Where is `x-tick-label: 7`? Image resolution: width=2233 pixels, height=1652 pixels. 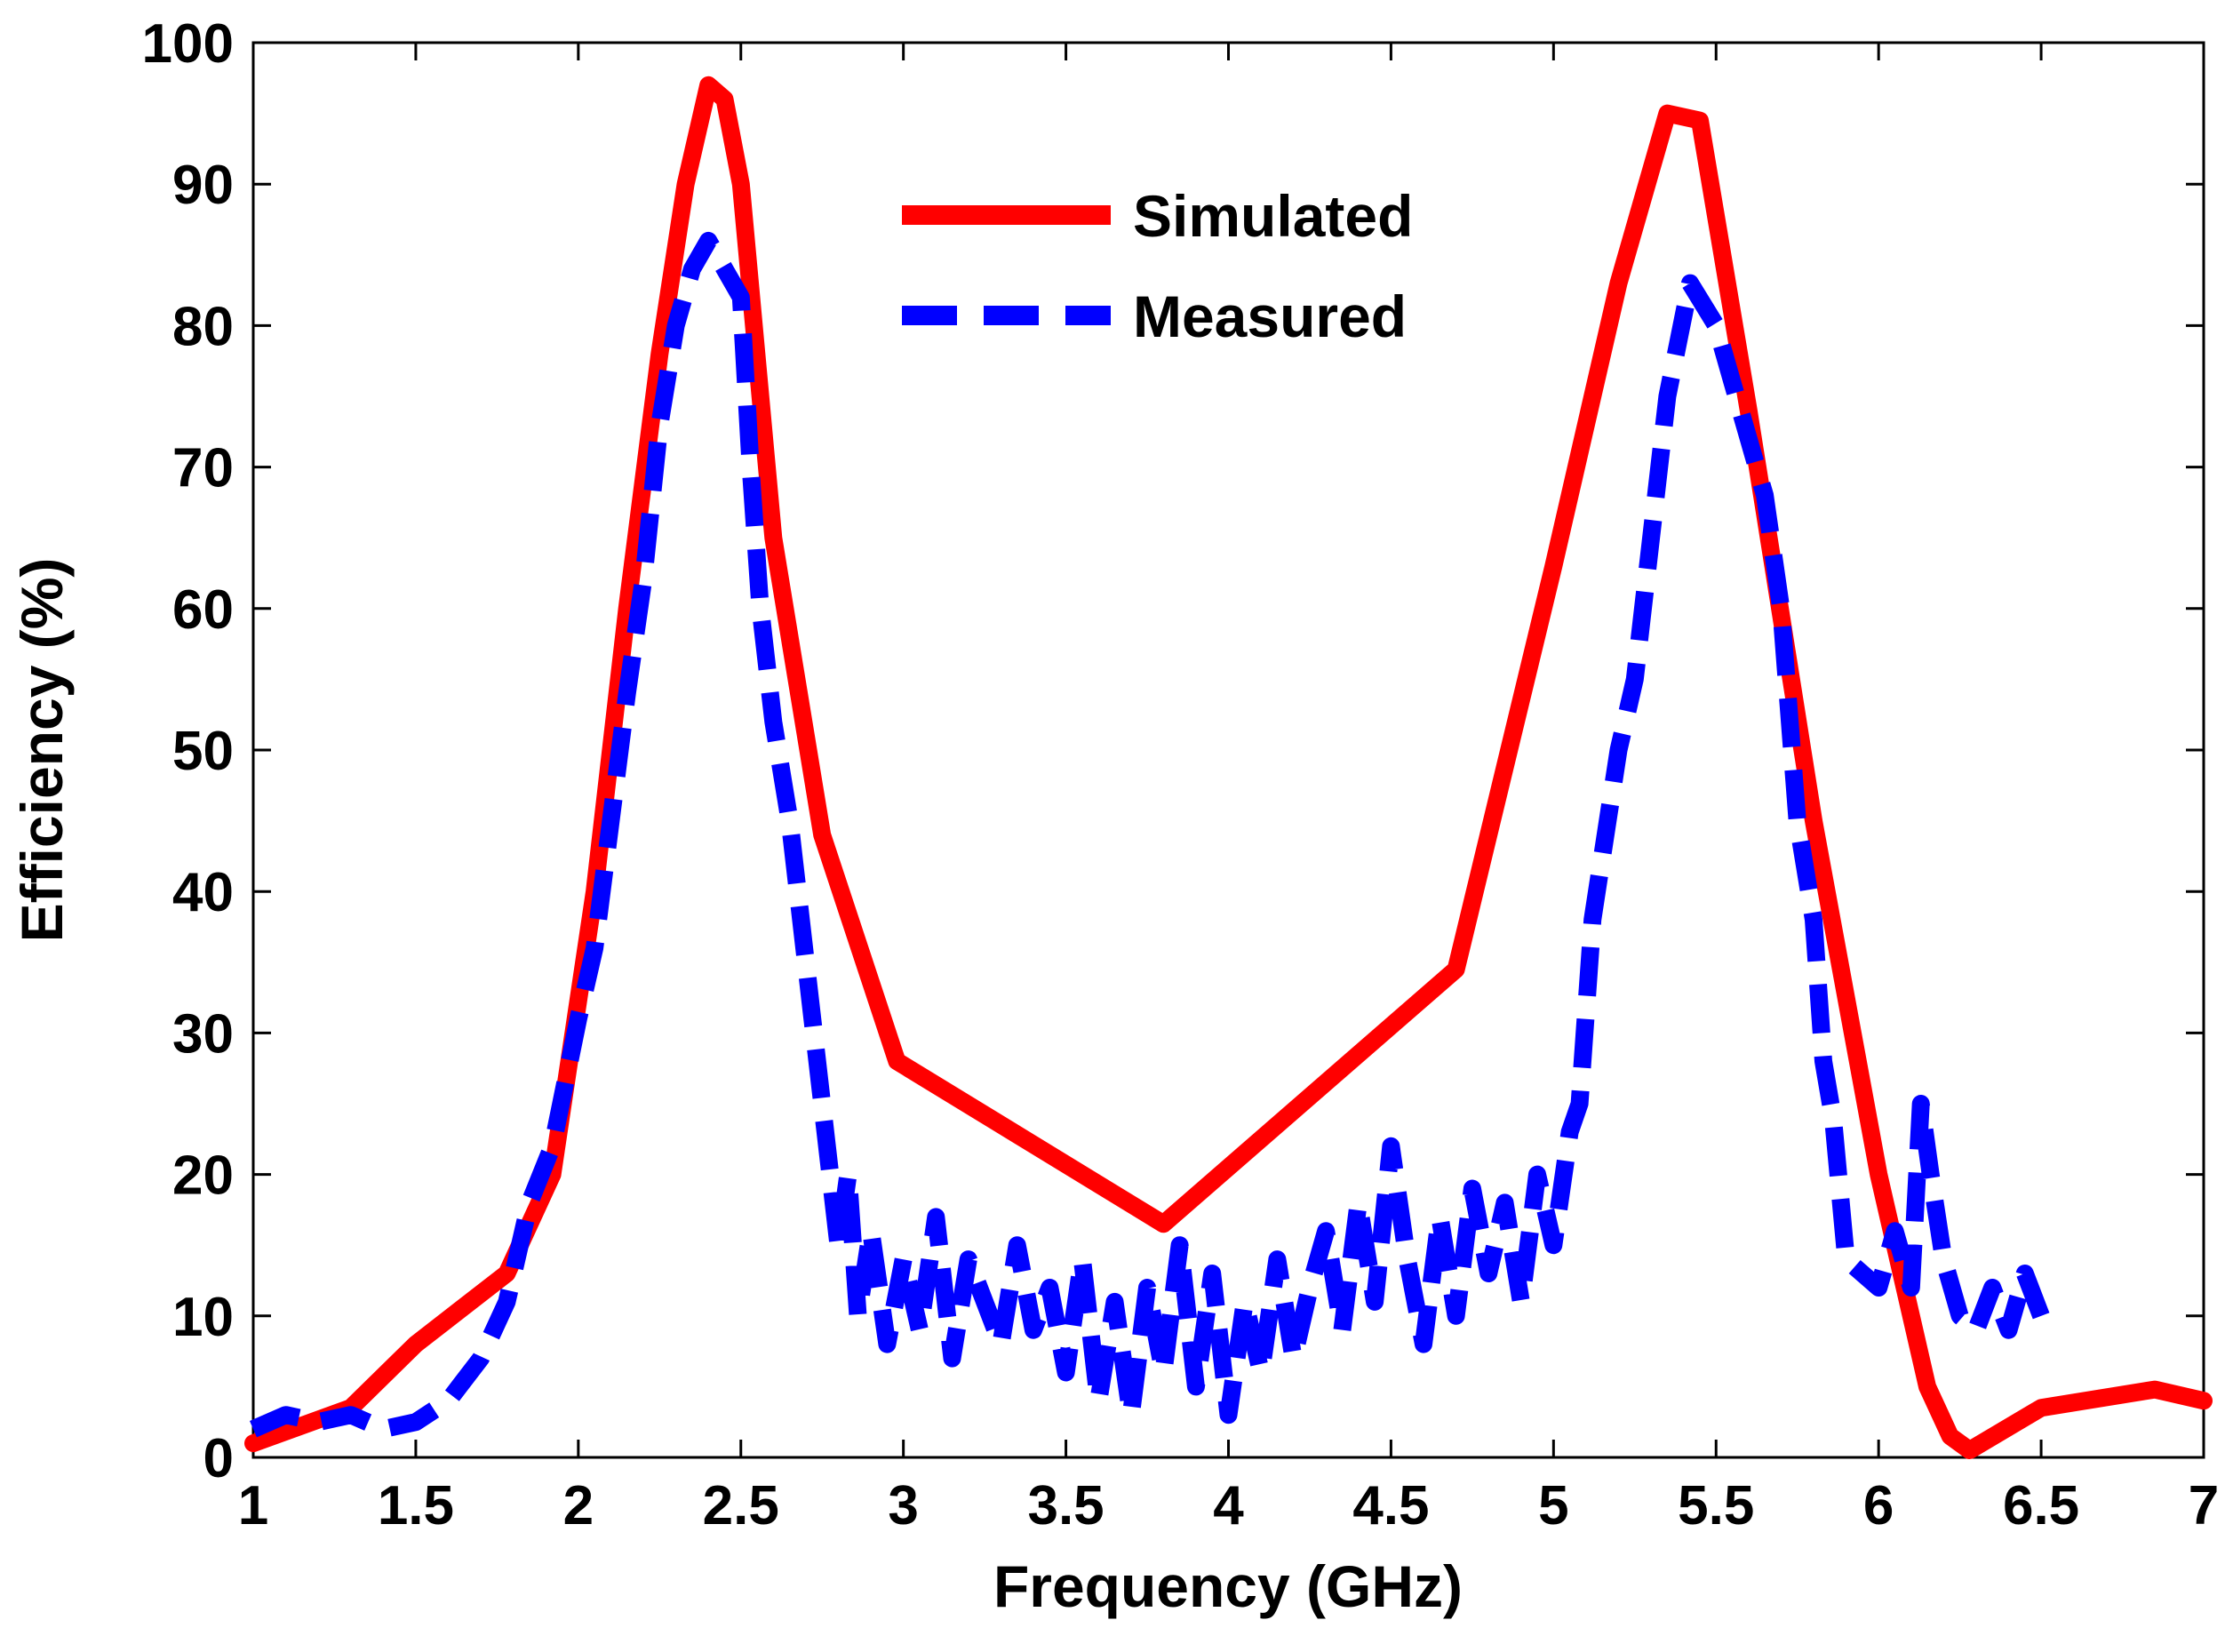
x-tick-label: 7 is located at coordinates (2204, 1505).